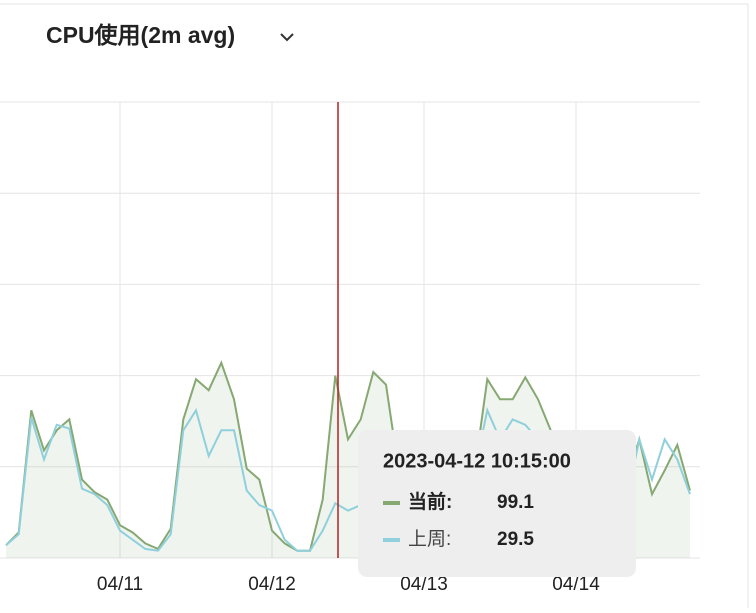 This screenshot has height=613, width=756. I want to click on tooltip-box, so click(497, 503).